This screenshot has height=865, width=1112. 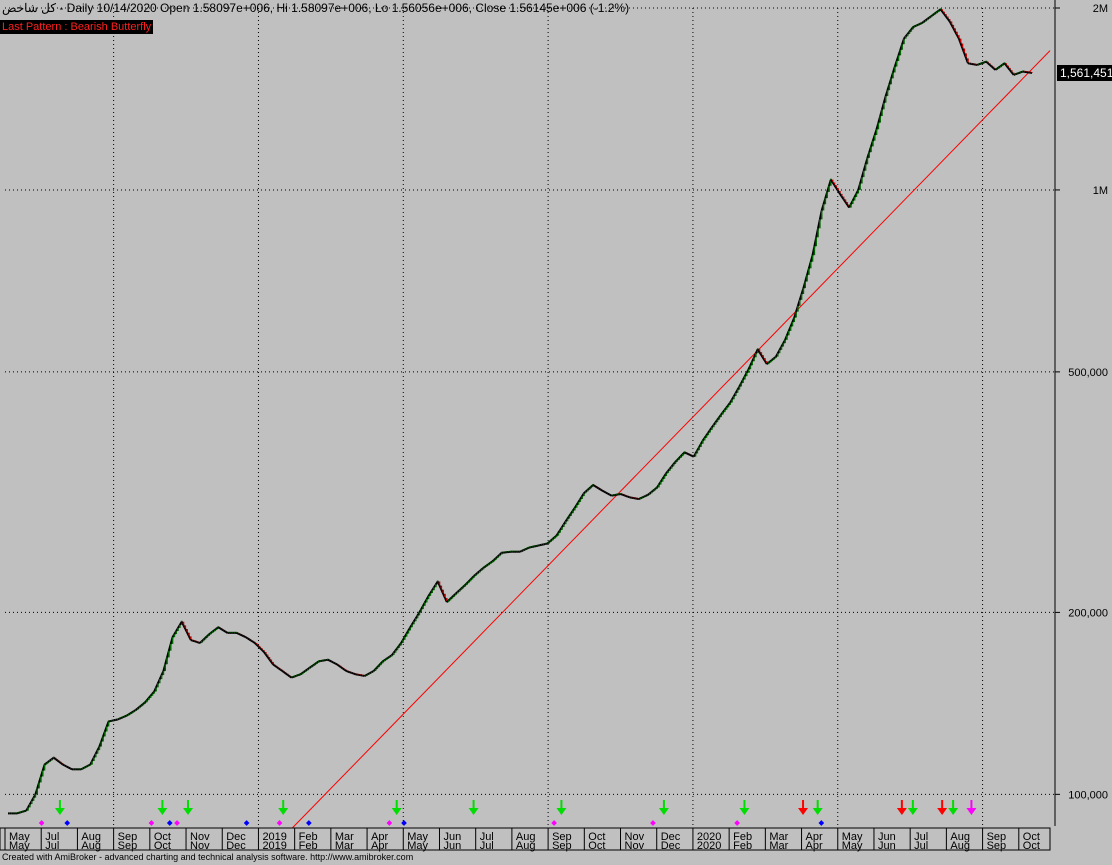 What do you see at coordinates (562, 837) in the screenshot?
I see `x-tick-label: Sep` at bounding box center [562, 837].